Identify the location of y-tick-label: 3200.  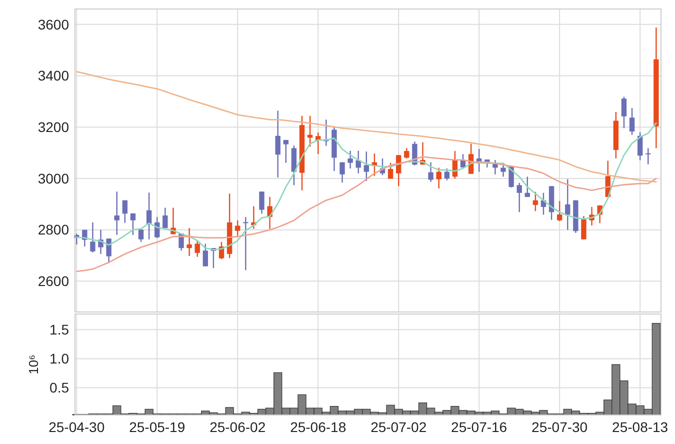
(54, 127).